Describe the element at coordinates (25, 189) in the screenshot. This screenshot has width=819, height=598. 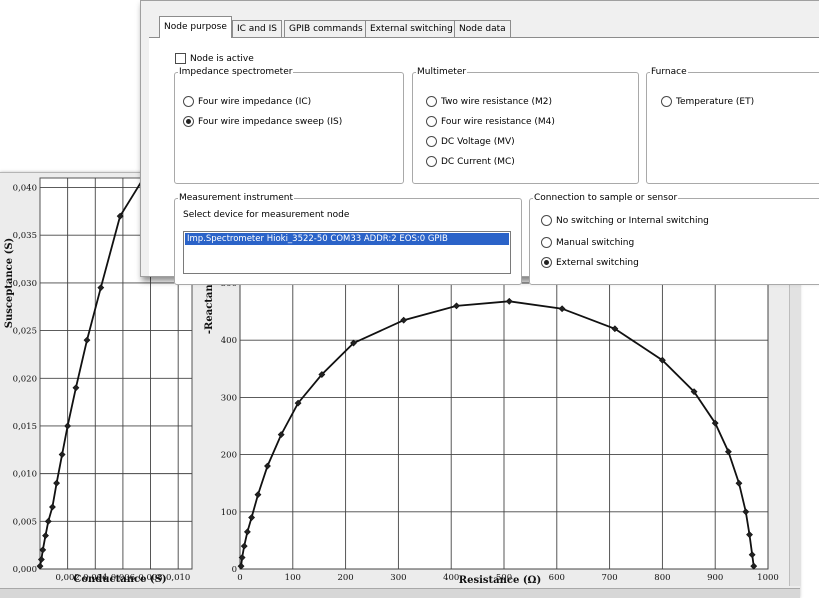
I see `y-tick-label: 0,040` at that location.